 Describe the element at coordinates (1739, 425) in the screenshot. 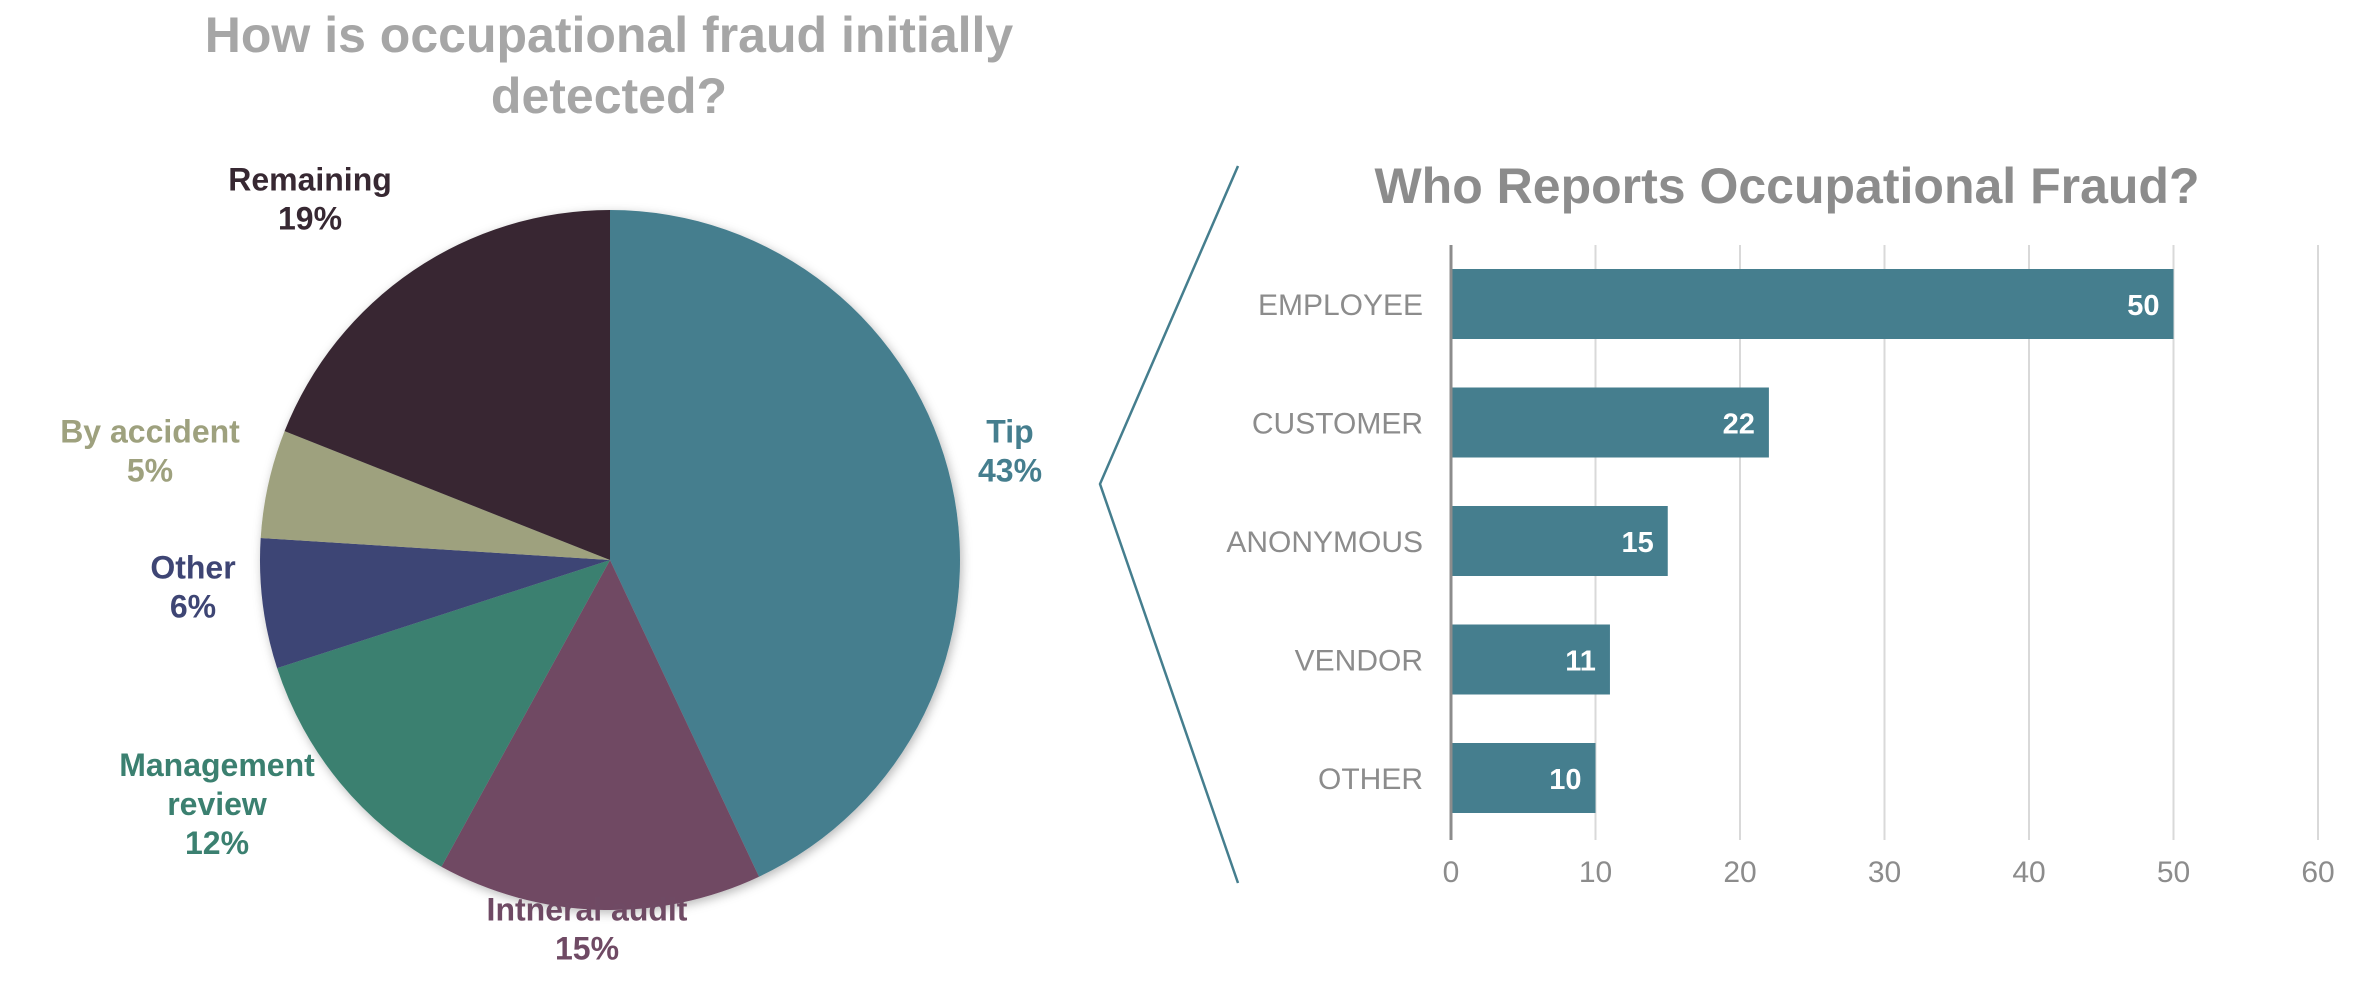

I see `value-label-customer: 22` at that location.